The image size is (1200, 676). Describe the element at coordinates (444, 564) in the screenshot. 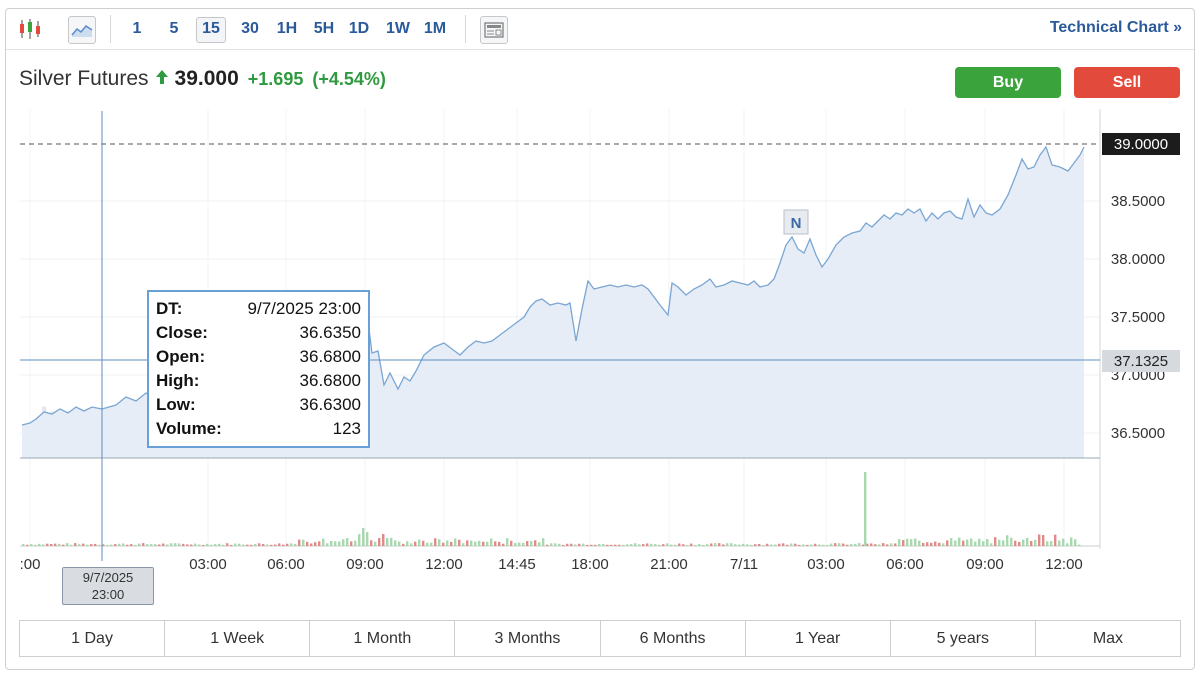

I see `time-tick-label: 12:00` at that location.